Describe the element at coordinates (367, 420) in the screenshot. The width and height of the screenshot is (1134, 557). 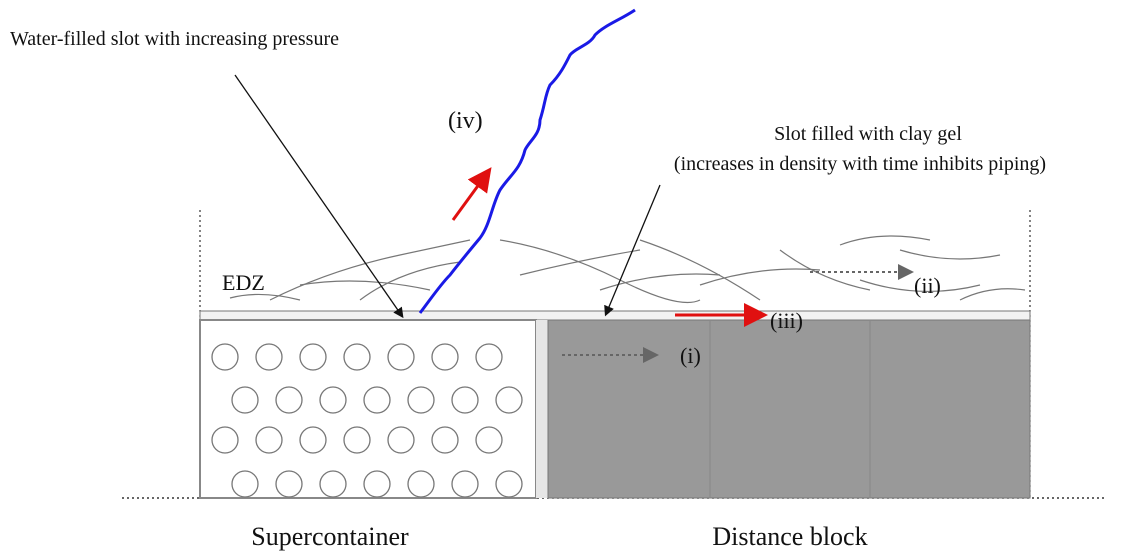
I see `canisters` at that location.